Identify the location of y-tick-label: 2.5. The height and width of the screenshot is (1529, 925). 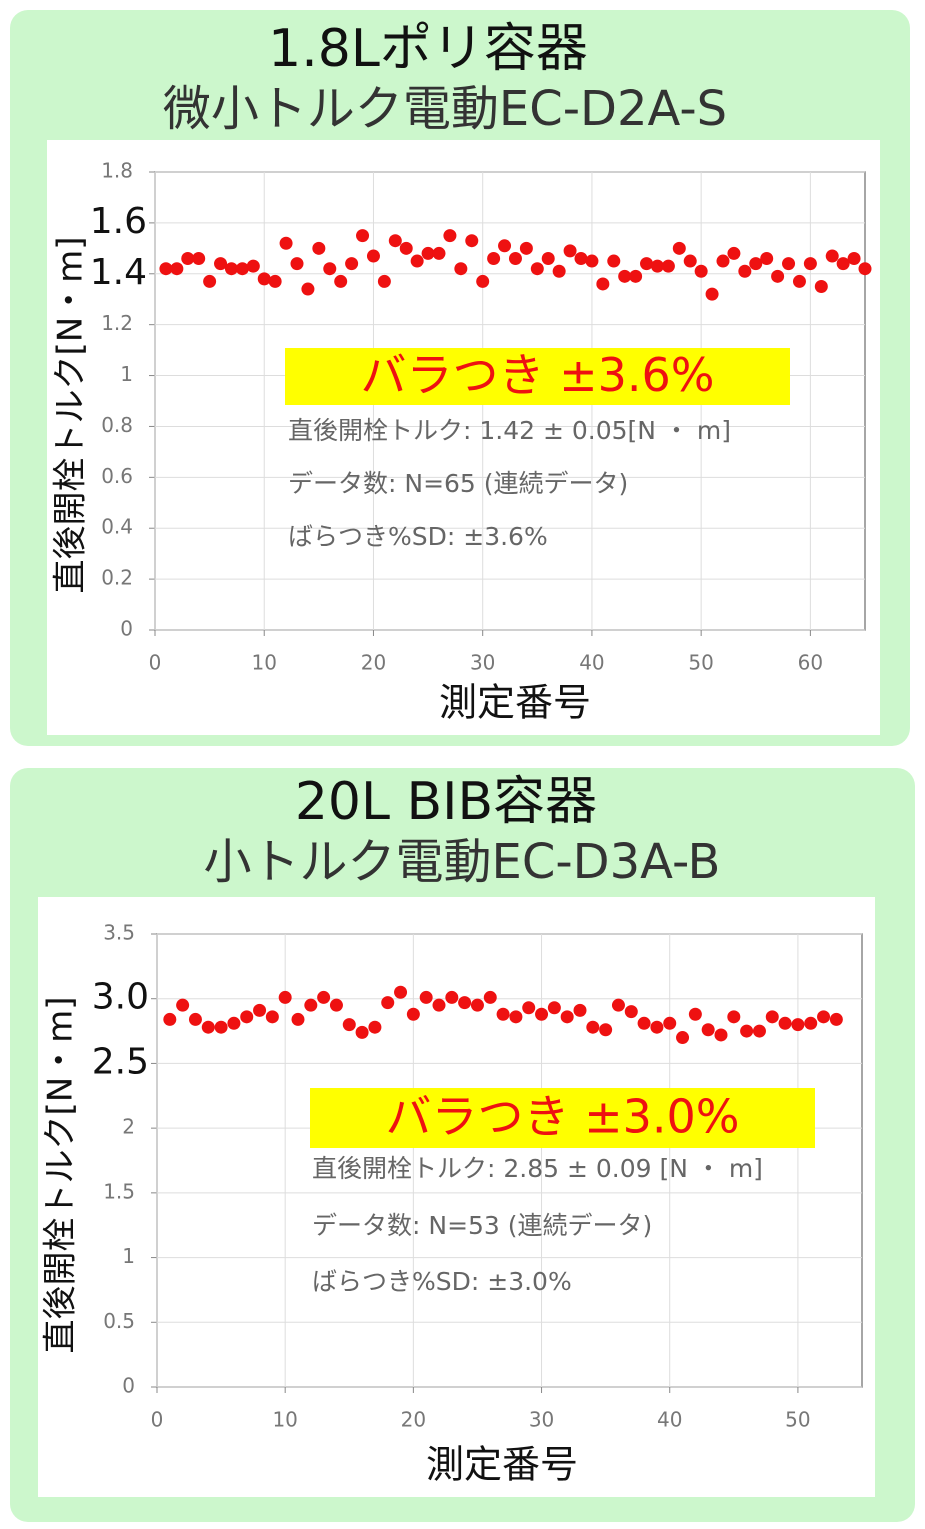
(120, 1061).